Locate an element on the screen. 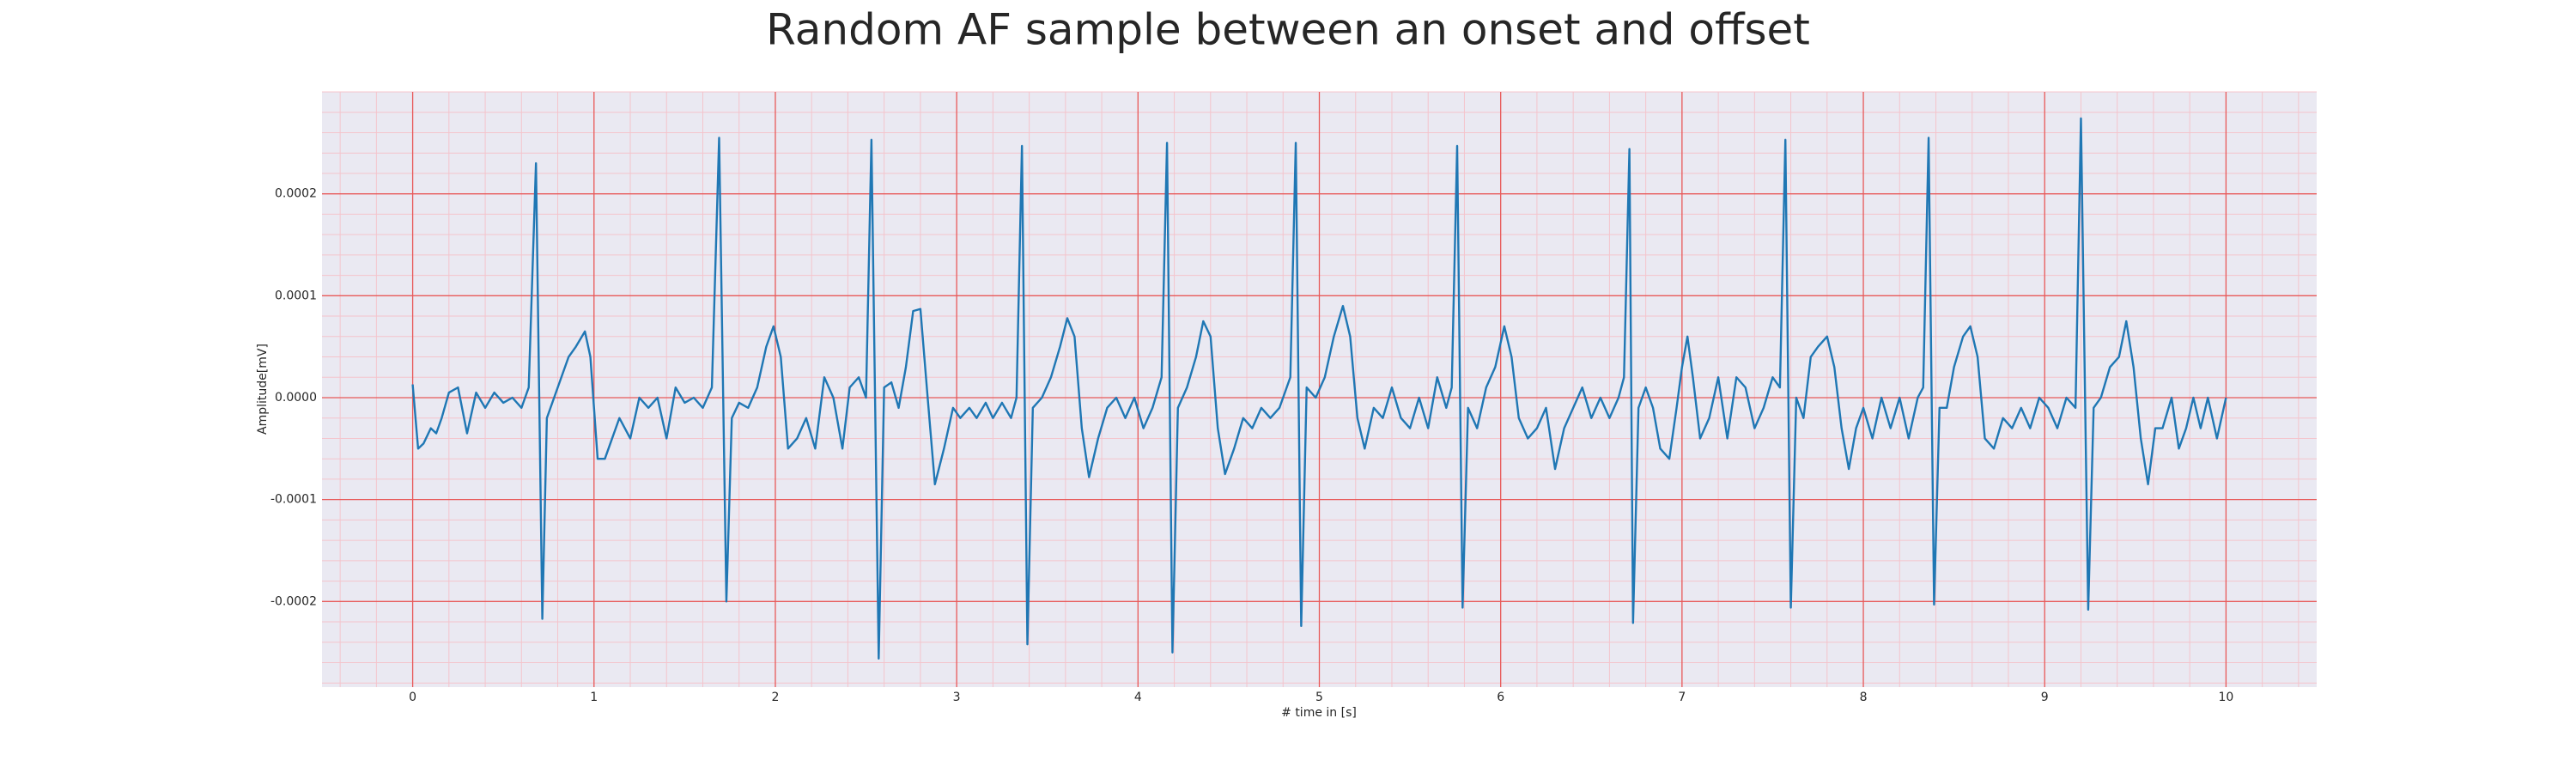 This screenshot has height=773, width=2576. x-tick-label: 8 is located at coordinates (1864, 697).